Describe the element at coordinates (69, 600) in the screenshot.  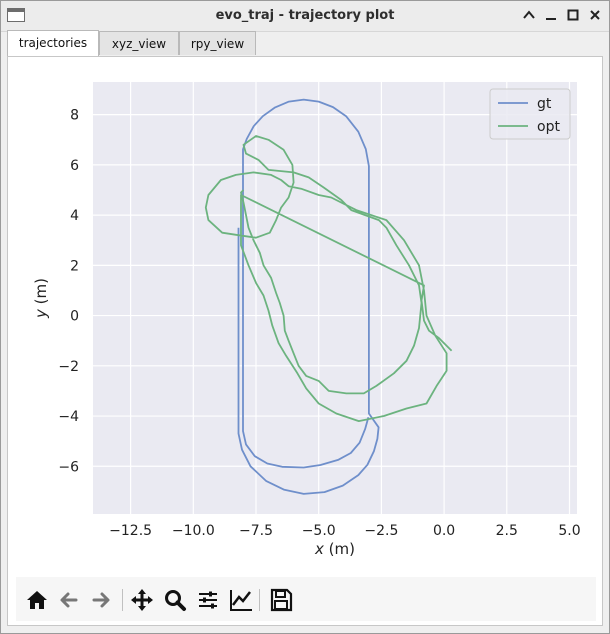
I see `back-arrow-icon` at that location.